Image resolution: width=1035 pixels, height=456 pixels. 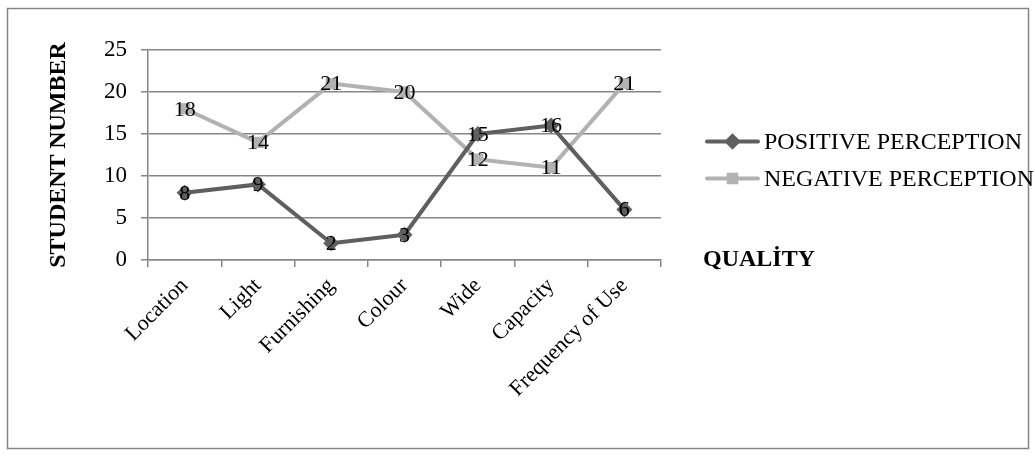 I want to click on y-tick-label: 15, so click(x=115, y=133).